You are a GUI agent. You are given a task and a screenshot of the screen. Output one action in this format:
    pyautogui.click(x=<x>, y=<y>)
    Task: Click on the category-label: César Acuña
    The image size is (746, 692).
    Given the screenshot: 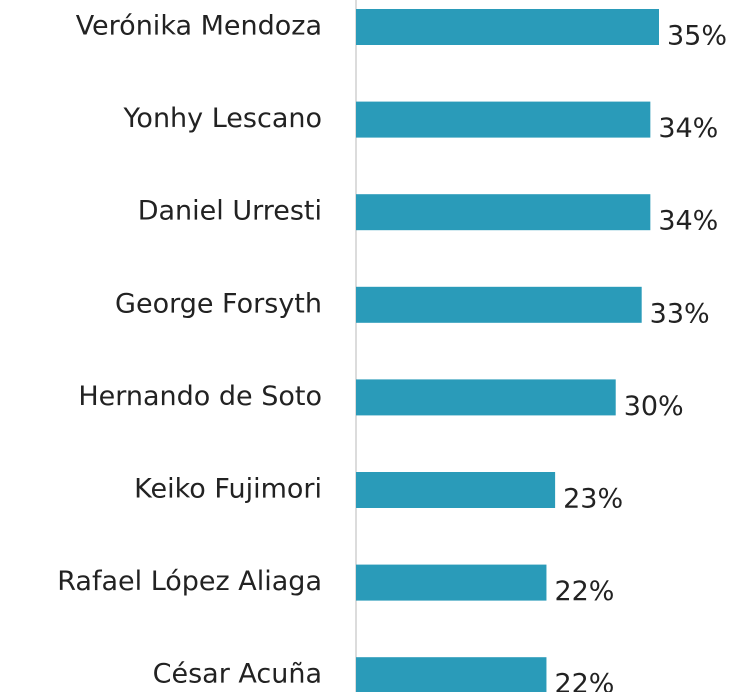 What is the action you would take?
    pyautogui.click(x=237, y=674)
    